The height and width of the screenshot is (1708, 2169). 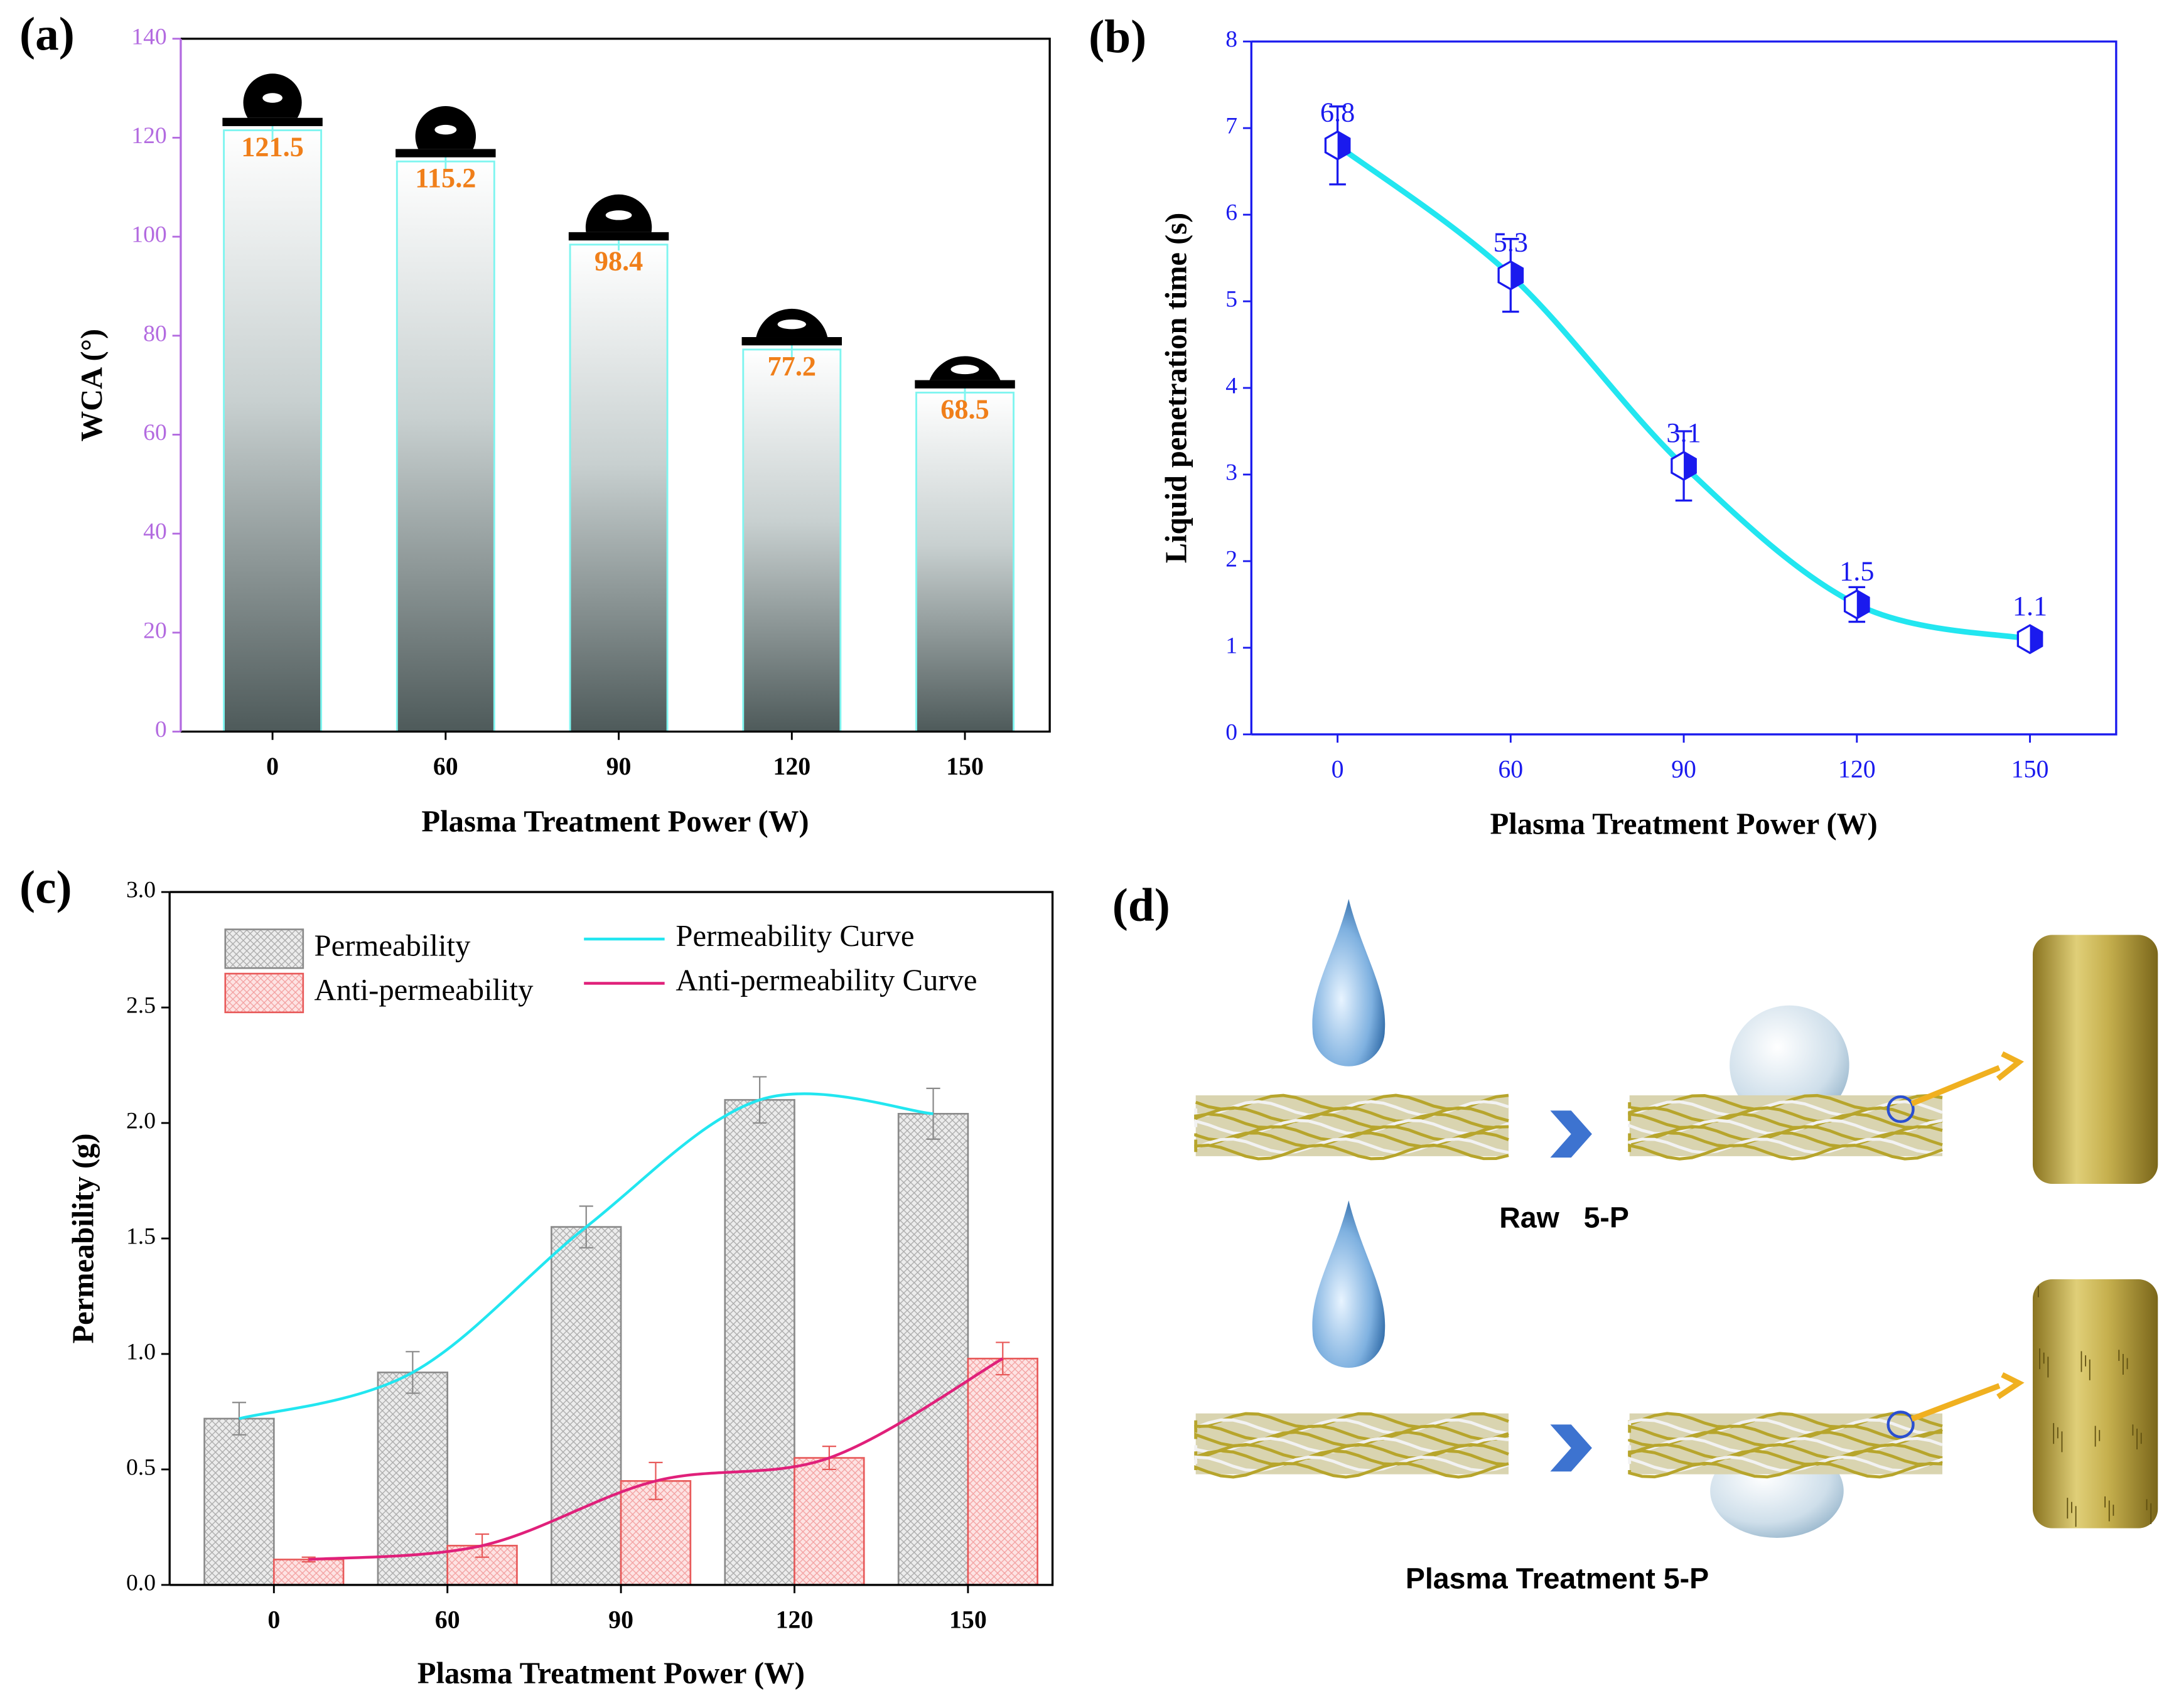 I want to click on y-tick-label: 1.0, so click(x=141, y=1352).